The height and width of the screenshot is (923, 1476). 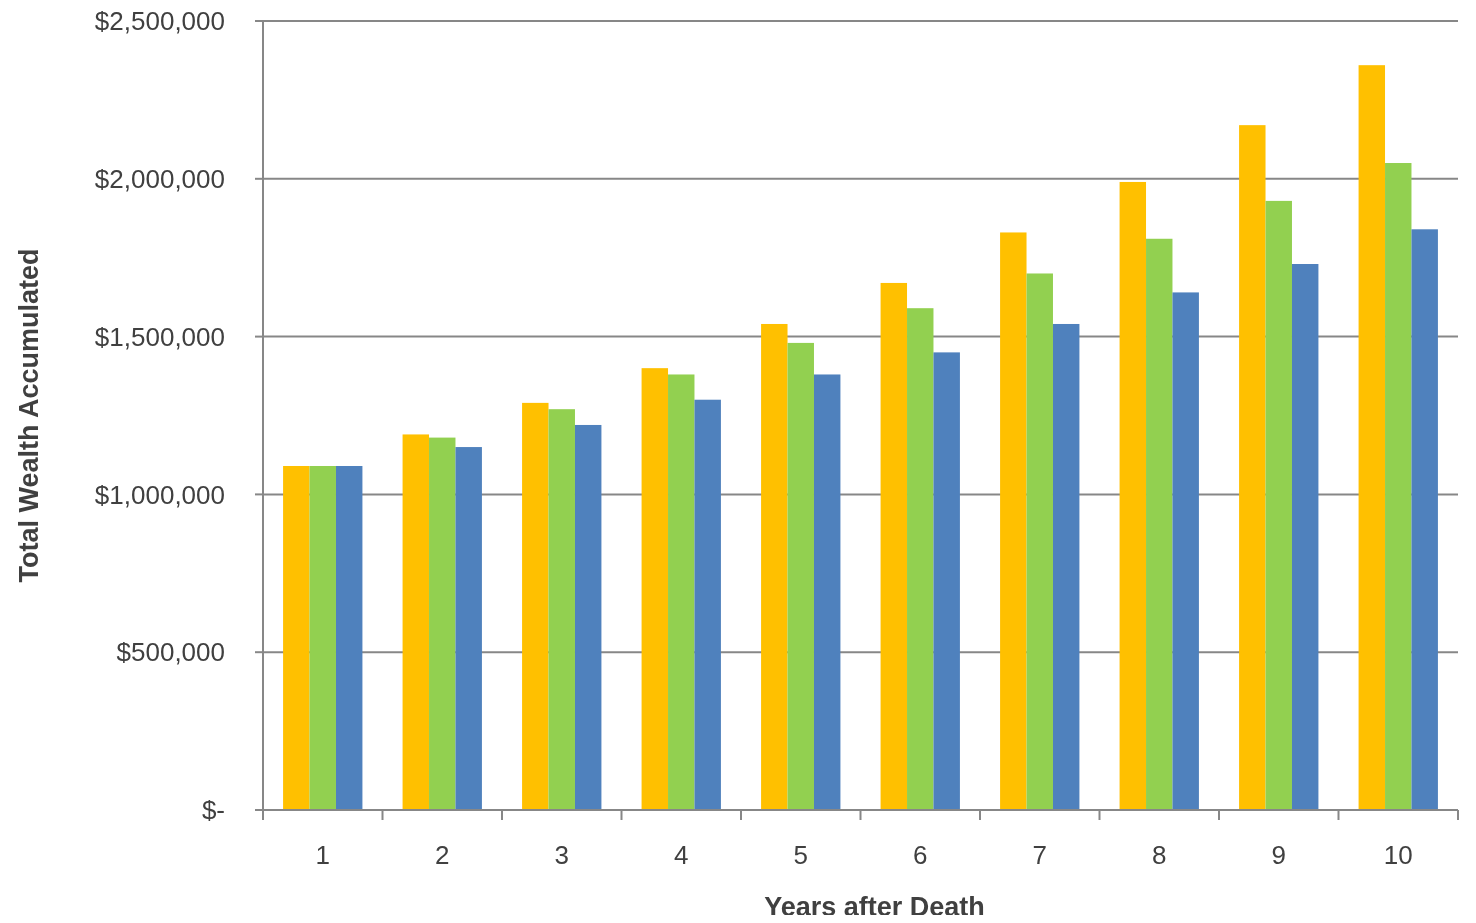 What do you see at coordinates (159, 336) in the screenshot?
I see `y-tick-label: $1,500,000` at bounding box center [159, 336].